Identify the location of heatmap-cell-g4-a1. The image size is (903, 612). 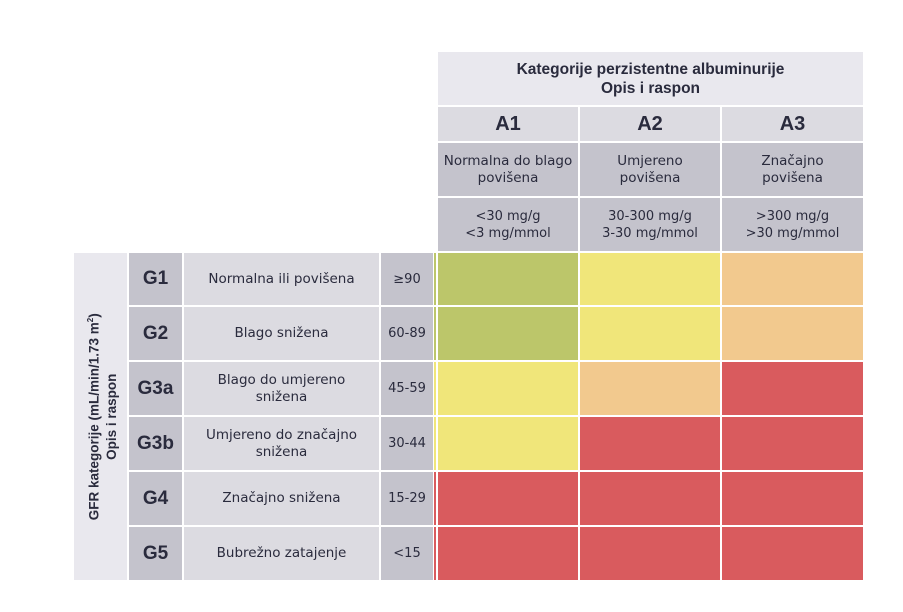
(508, 498).